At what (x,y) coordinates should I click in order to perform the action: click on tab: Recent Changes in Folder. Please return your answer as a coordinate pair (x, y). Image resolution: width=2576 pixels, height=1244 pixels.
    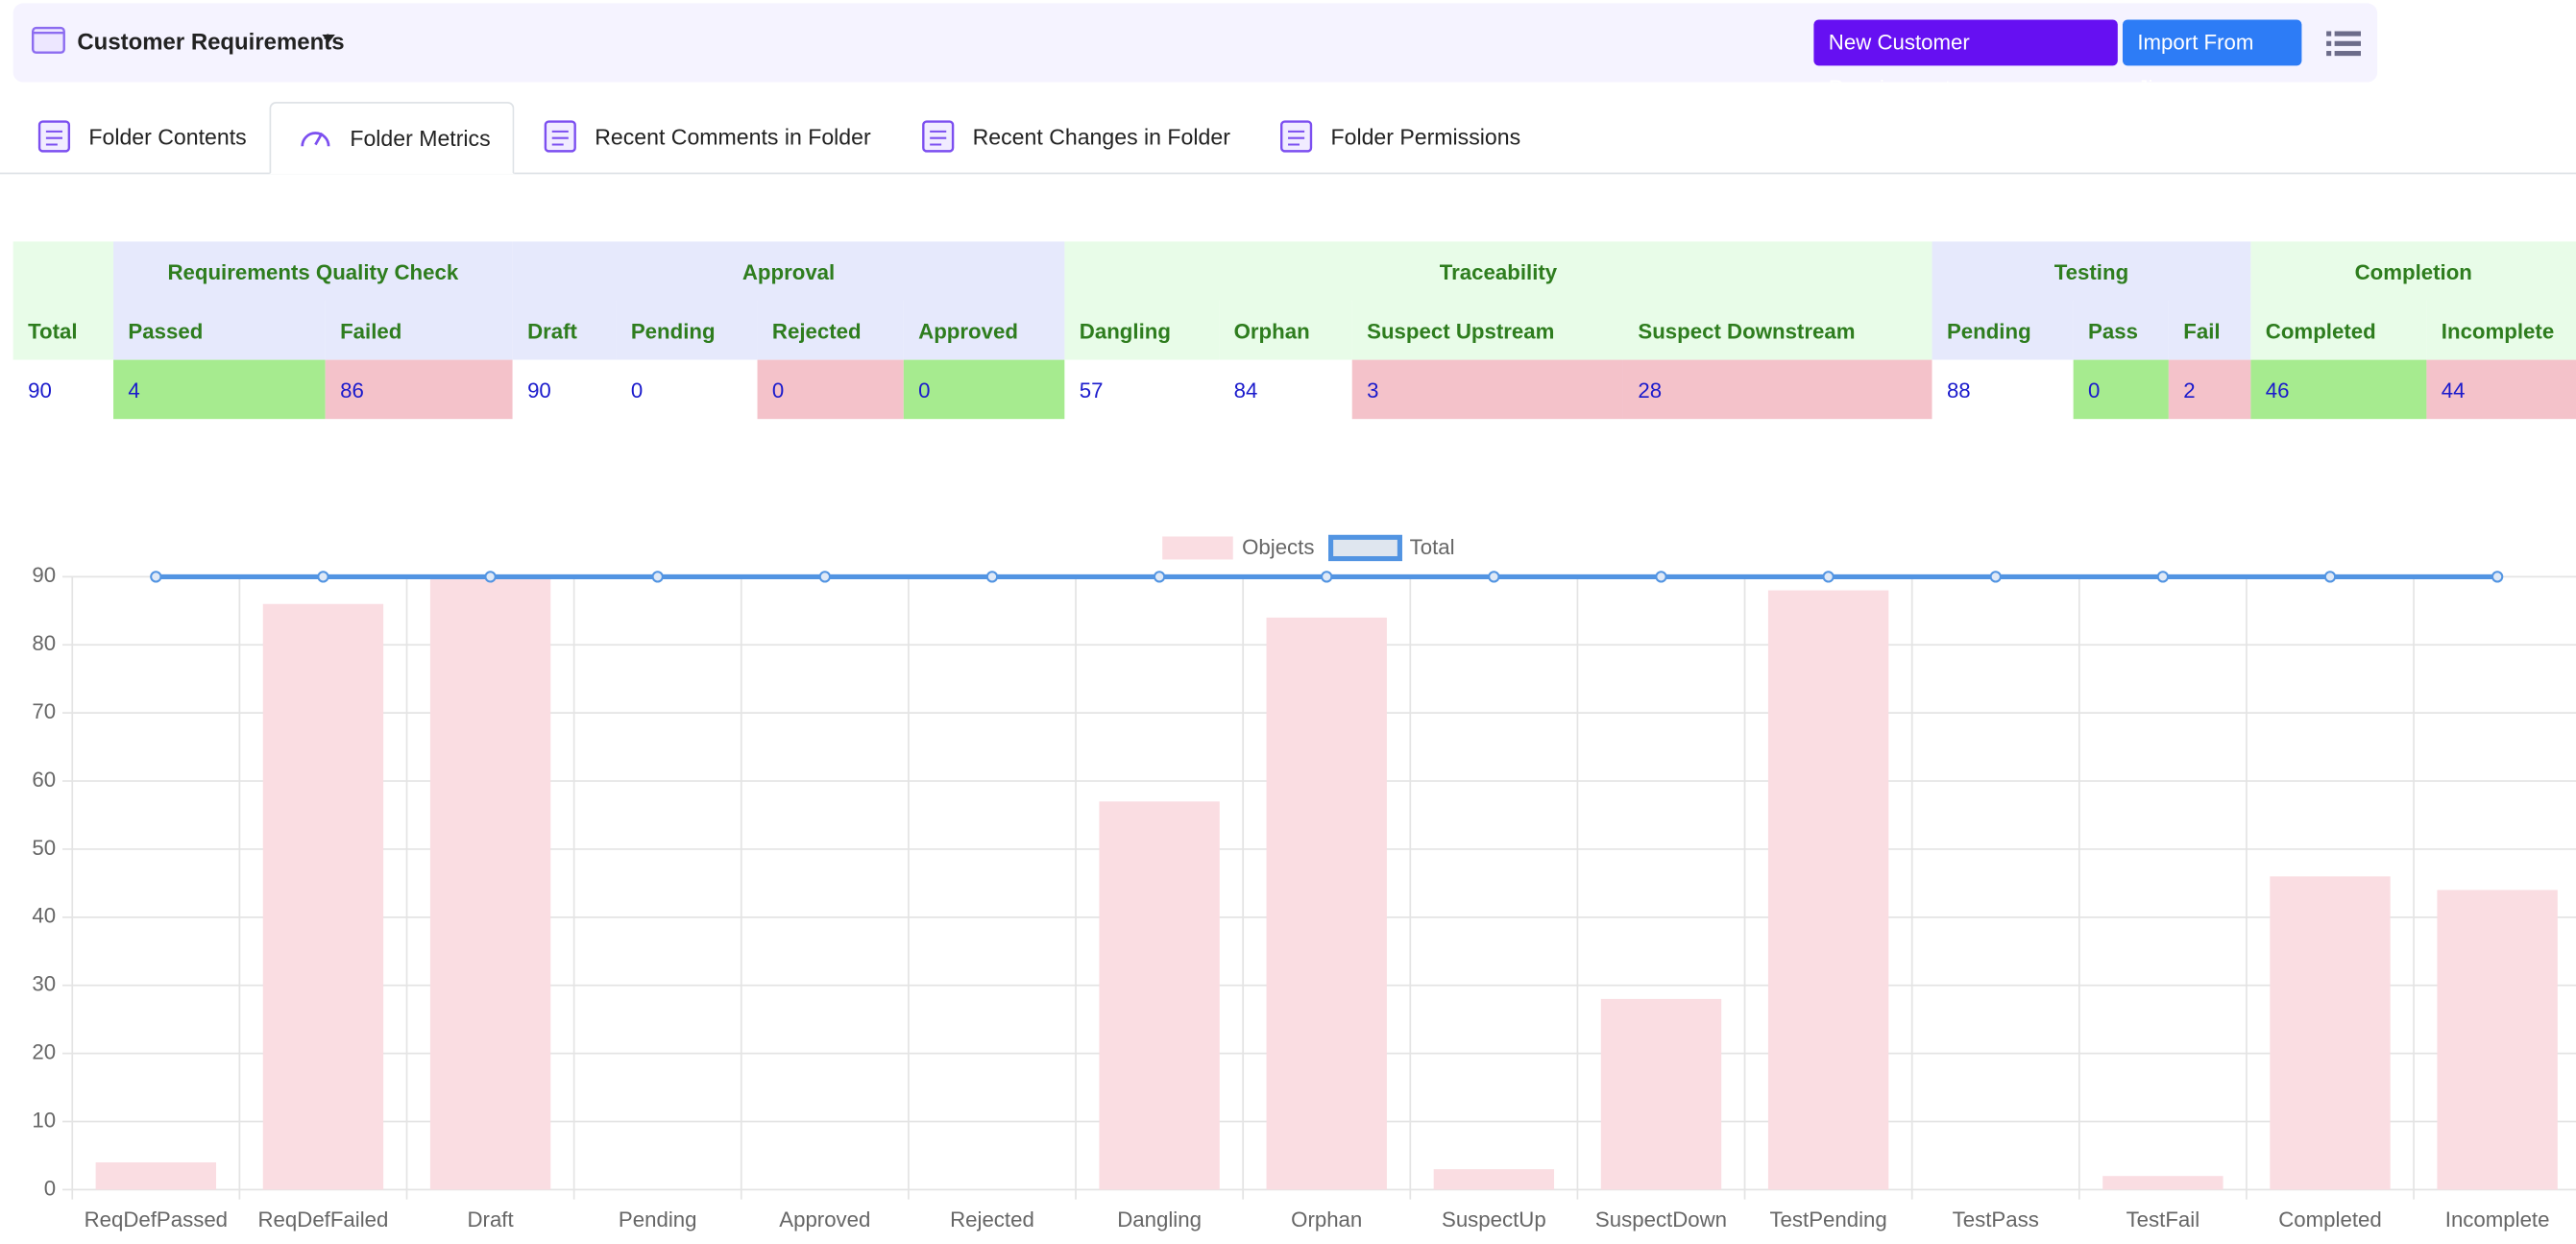
    Looking at the image, I should click on (1071, 137).